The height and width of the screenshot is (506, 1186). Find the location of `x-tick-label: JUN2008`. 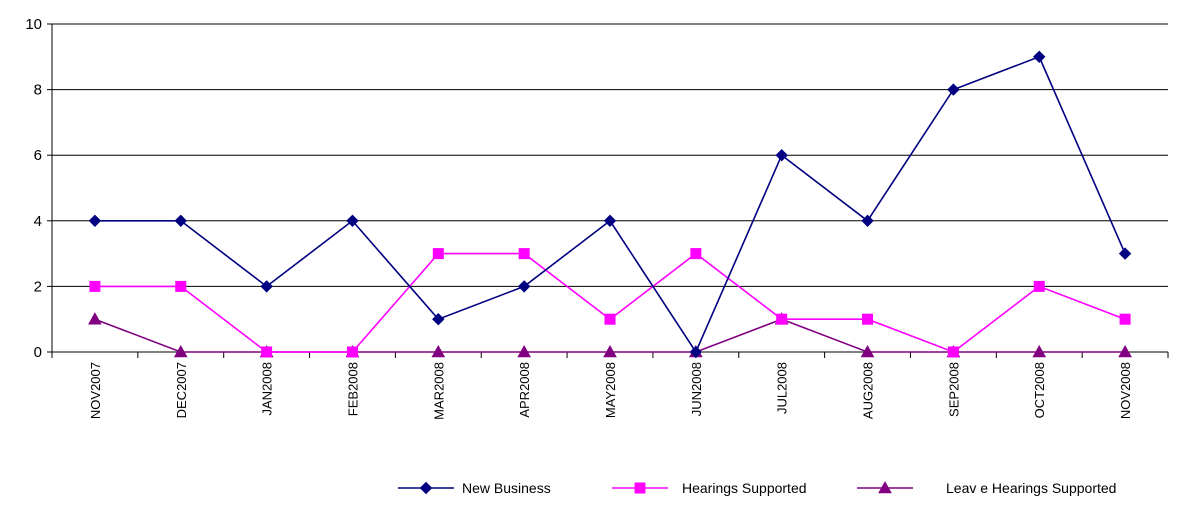

x-tick-label: JUN2008 is located at coordinates (696, 389).